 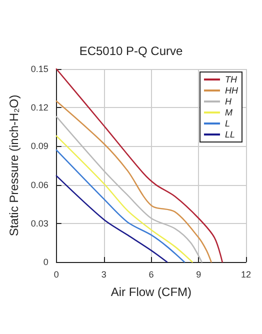 What do you see at coordinates (39, 146) in the screenshot?
I see `y-tick-label: 0.09` at bounding box center [39, 146].